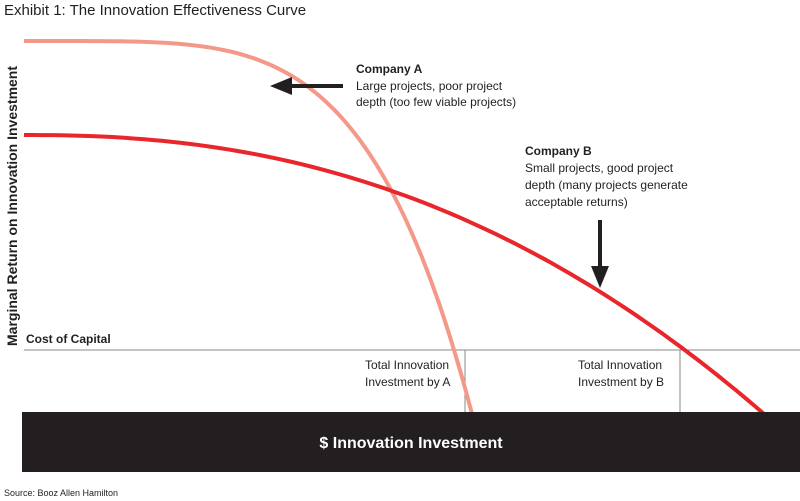 The height and width of the screenshot is (501, 800). What do you see at coordinates (606, 185) in the screenshot?
I see `svg-text: depth (many projects generate` at bounding box center [606, 185].